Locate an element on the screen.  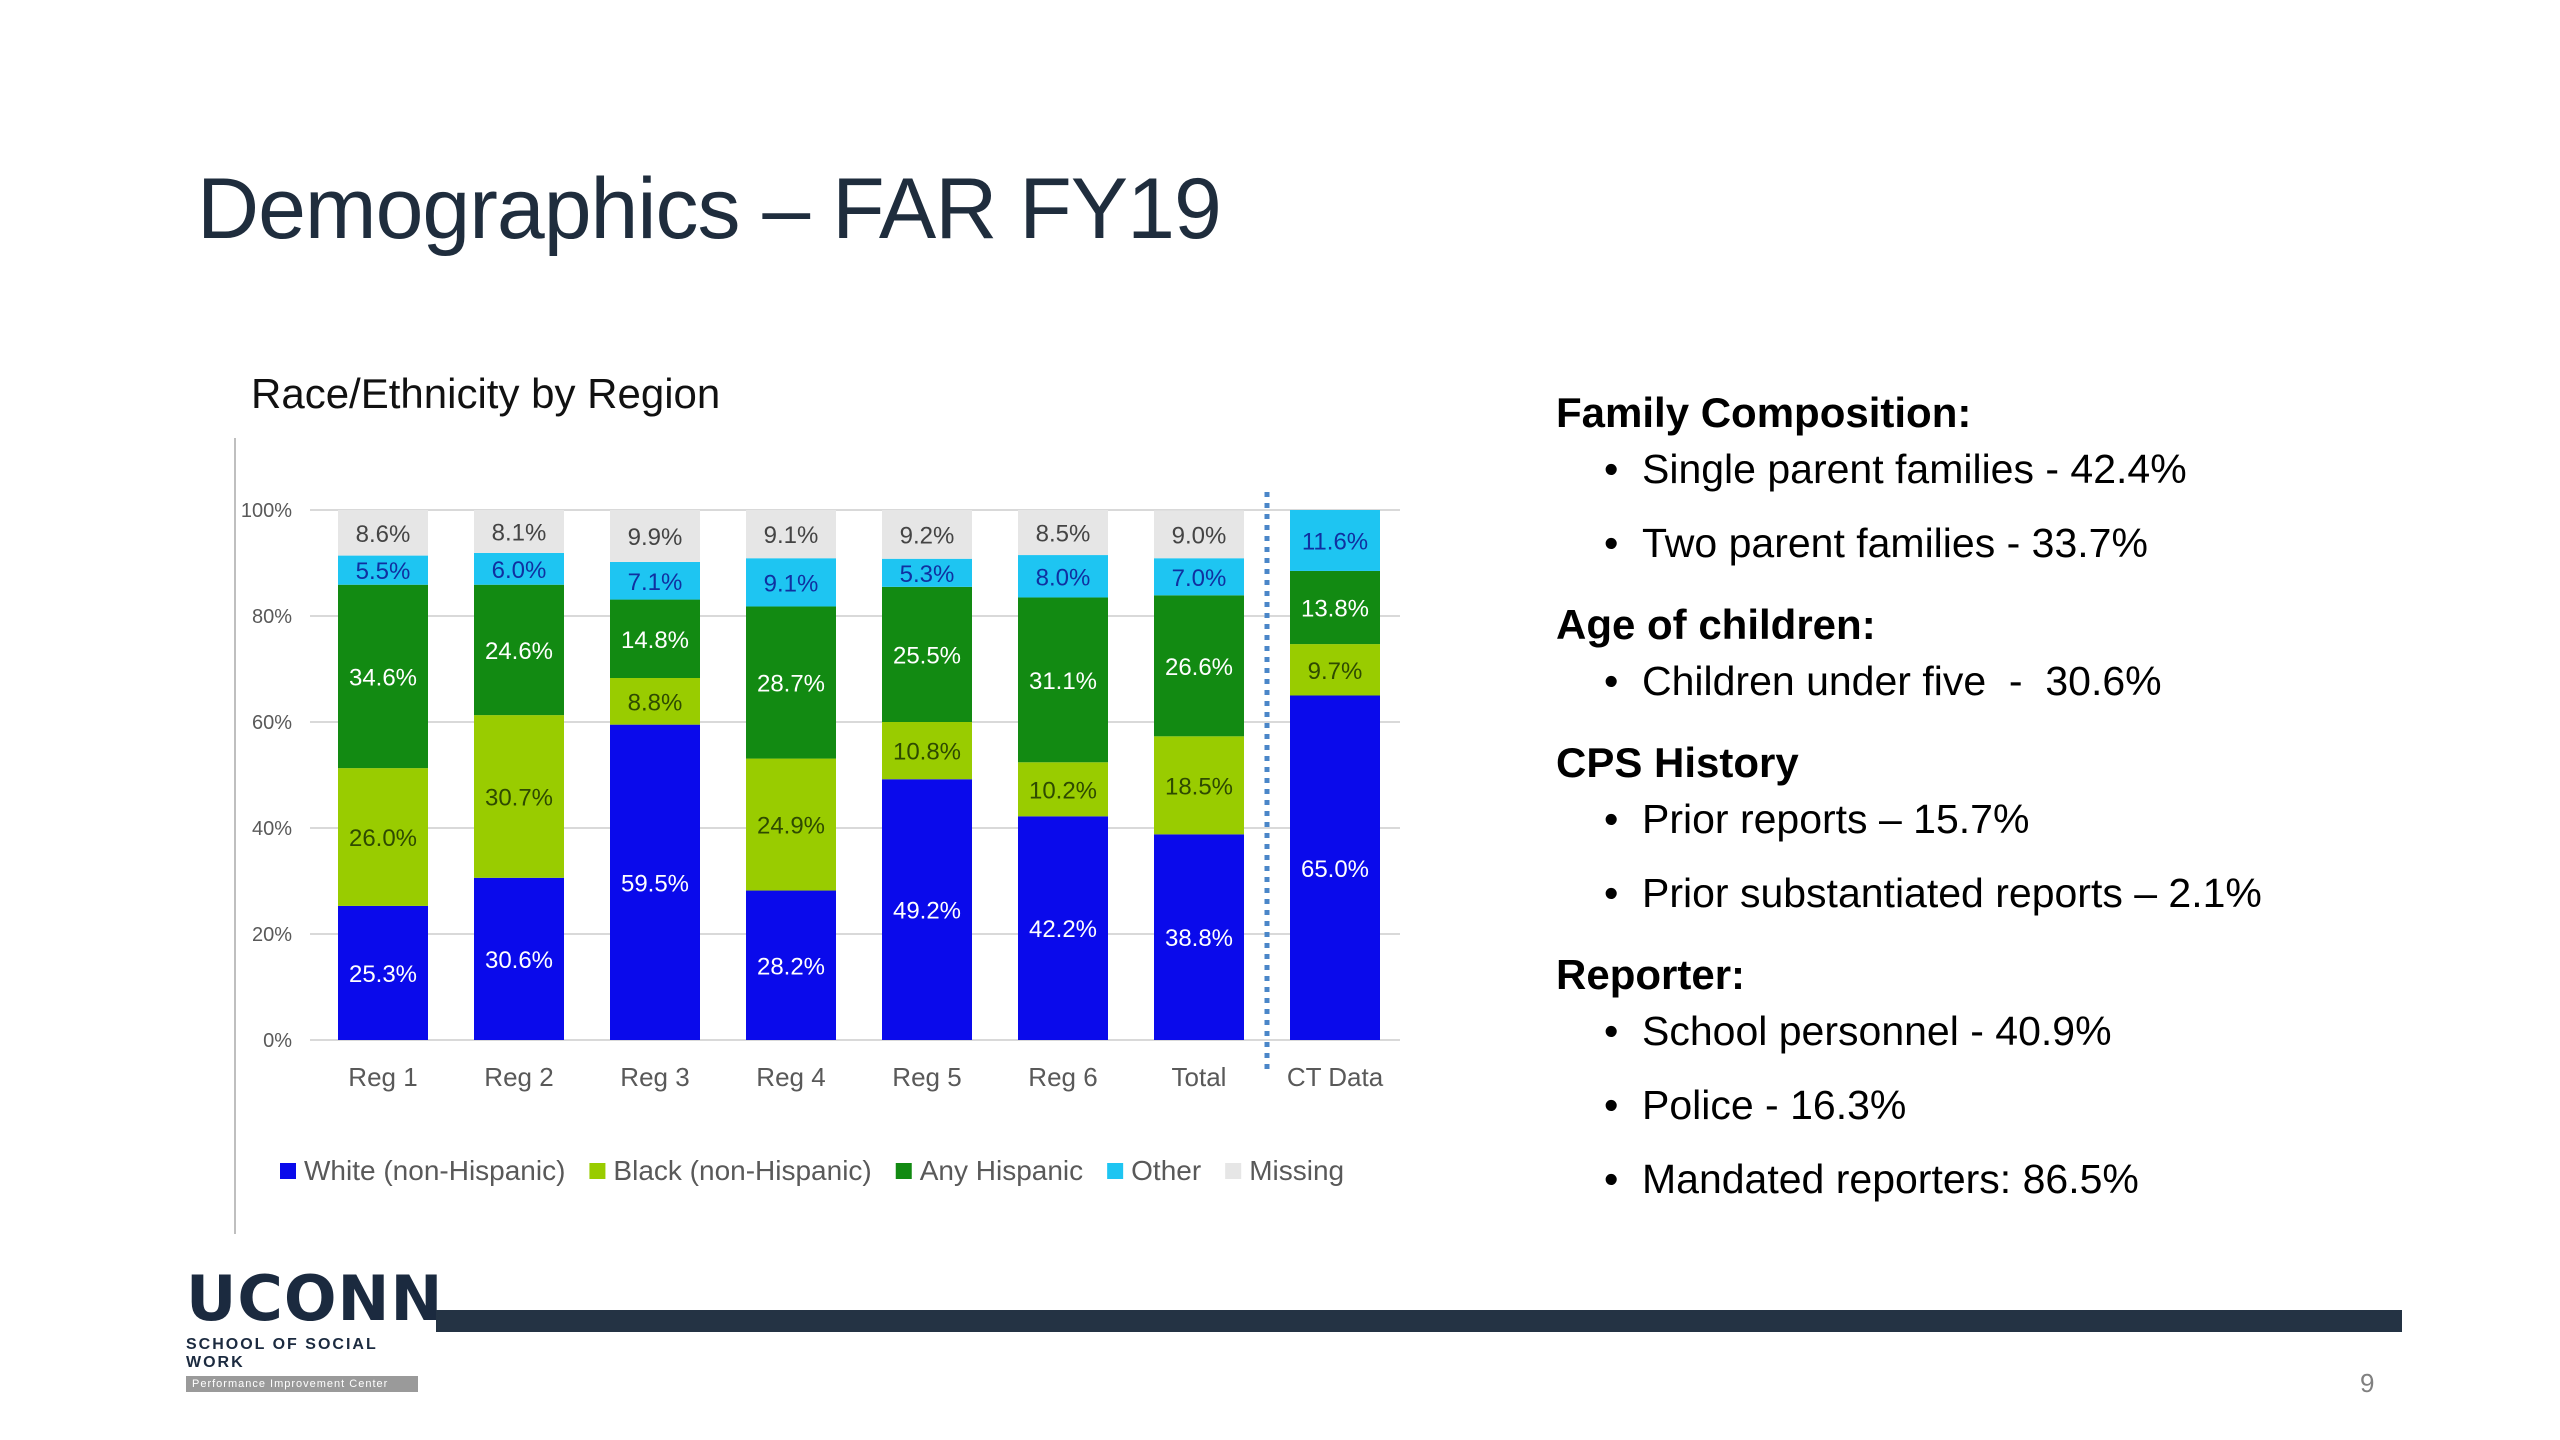
logo-wordmark: UCONN is located at coordinates (315, 1298).